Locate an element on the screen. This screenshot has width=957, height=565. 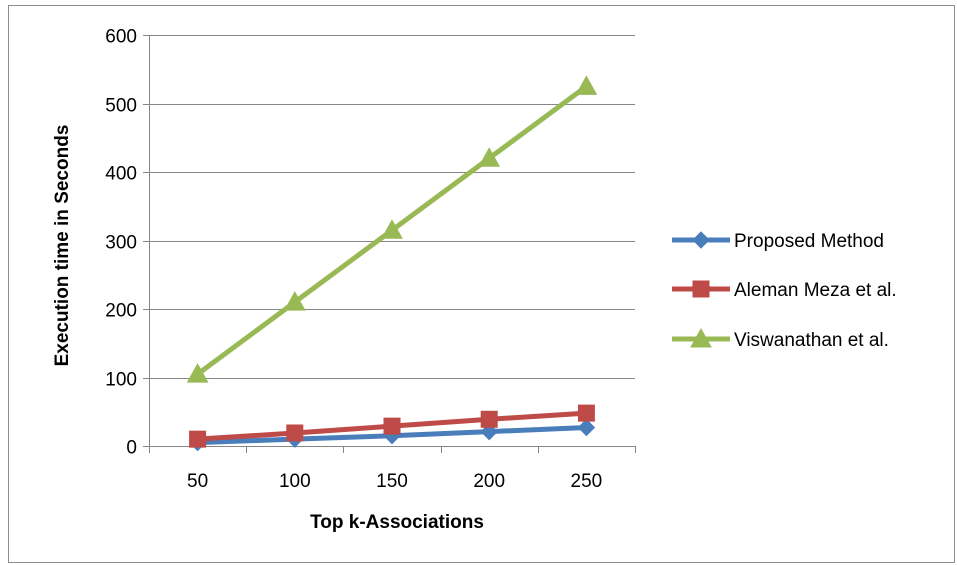
series-square is located at coordinates (392, 426).